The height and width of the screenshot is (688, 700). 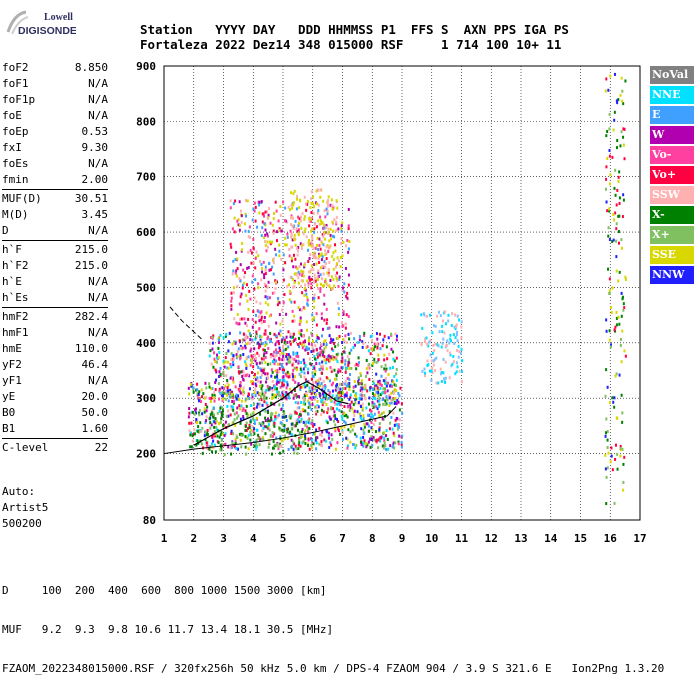 What do you see at coordinates (12, 364) in the screenshot?
I see `param-name: yF2` at bounding box center [12, 364].